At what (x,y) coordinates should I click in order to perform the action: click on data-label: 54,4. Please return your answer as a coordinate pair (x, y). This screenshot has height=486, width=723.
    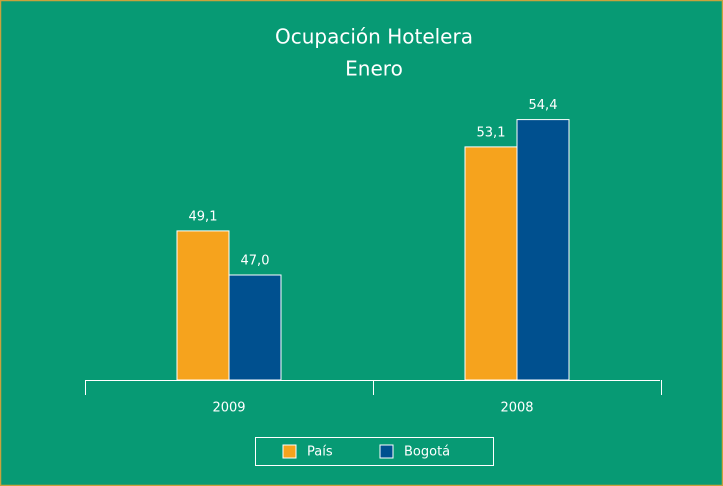
    Looking at the image, I should click on (543, 105).